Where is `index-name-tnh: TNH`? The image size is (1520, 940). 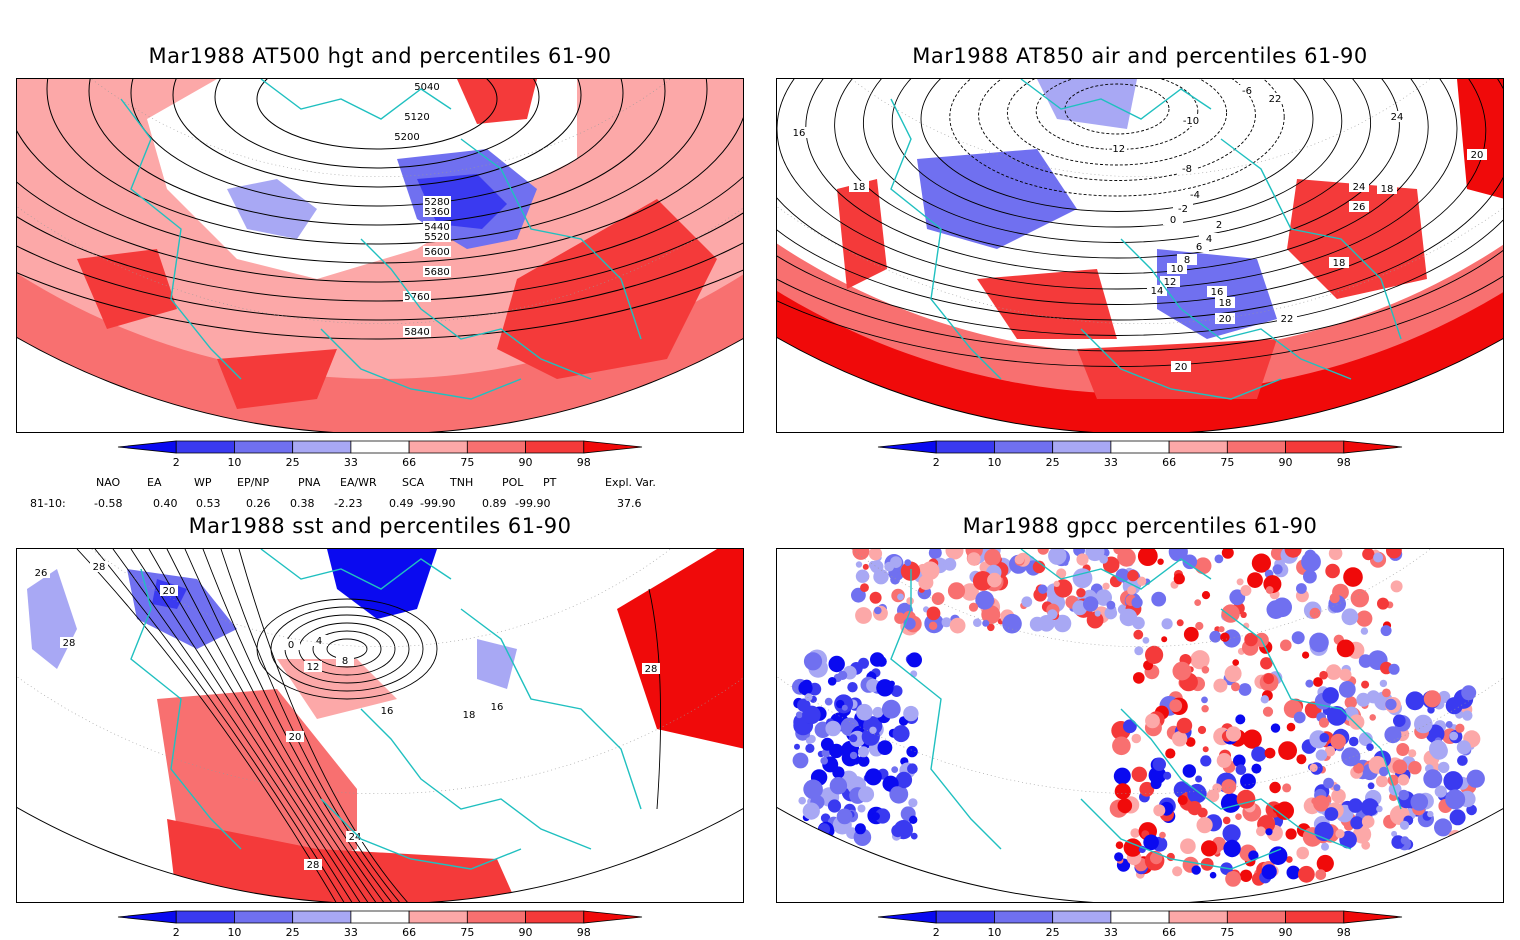 index-name-tnh: TNH is located at coordinates (462, 482).